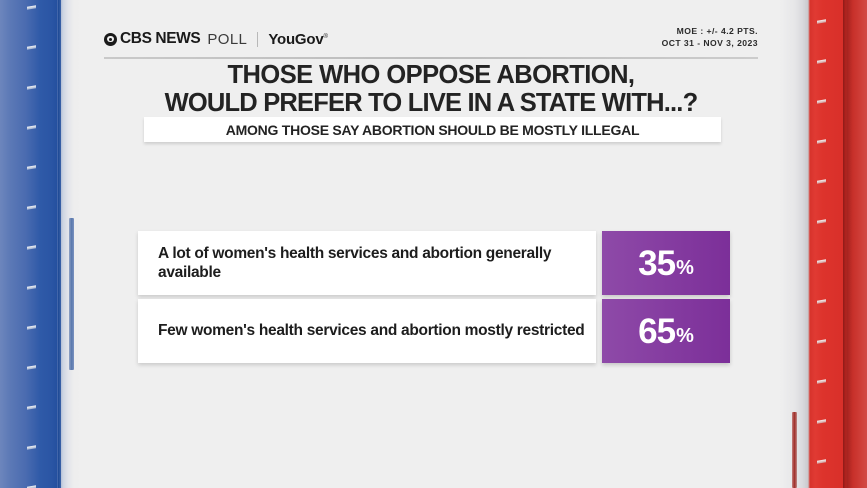 This screenshot has height=488, width=867. I want to click on cbs-news-poll-yougov-logo: CBS NEWS POLL YouGov®, so click(216, 39).